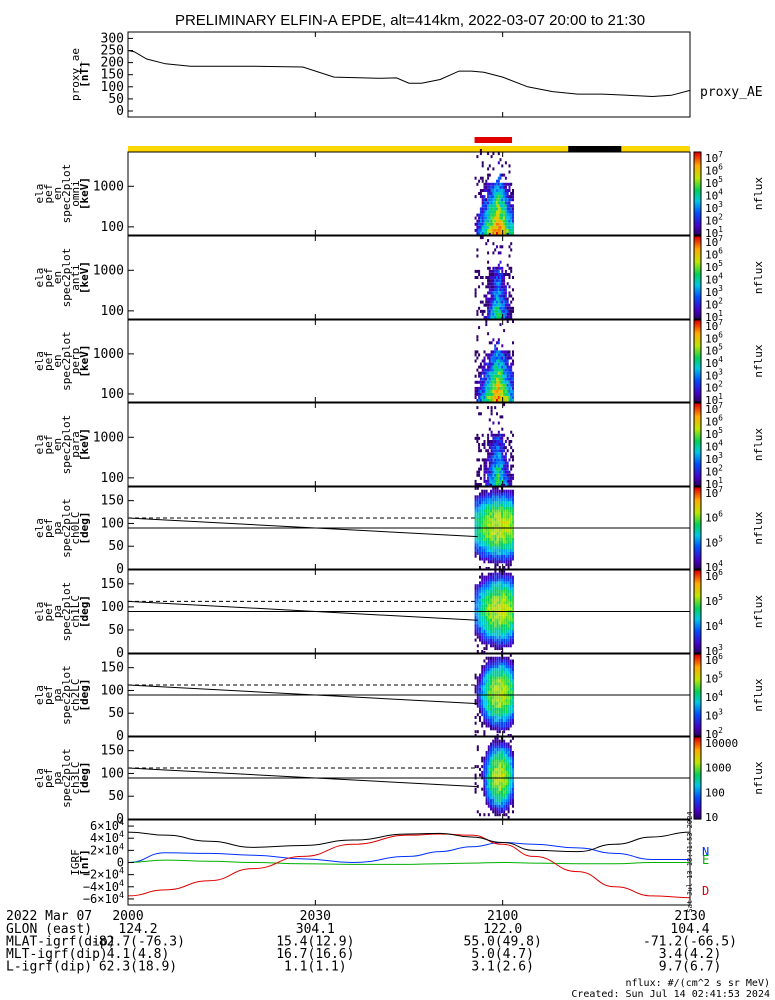 This screenshot has width=775, height=1000. Describe the element at coordinates (49, 929) in the screenshot. I see `ephem-row-label-0: GLON (east)` at that location.